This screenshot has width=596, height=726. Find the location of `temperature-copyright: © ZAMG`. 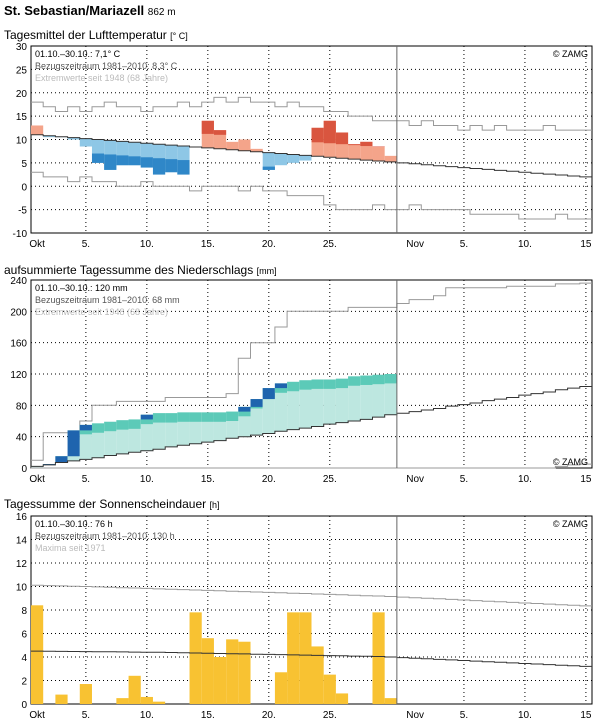

temperature-copyright: © ZAMG is located at coordinates (570, 54).